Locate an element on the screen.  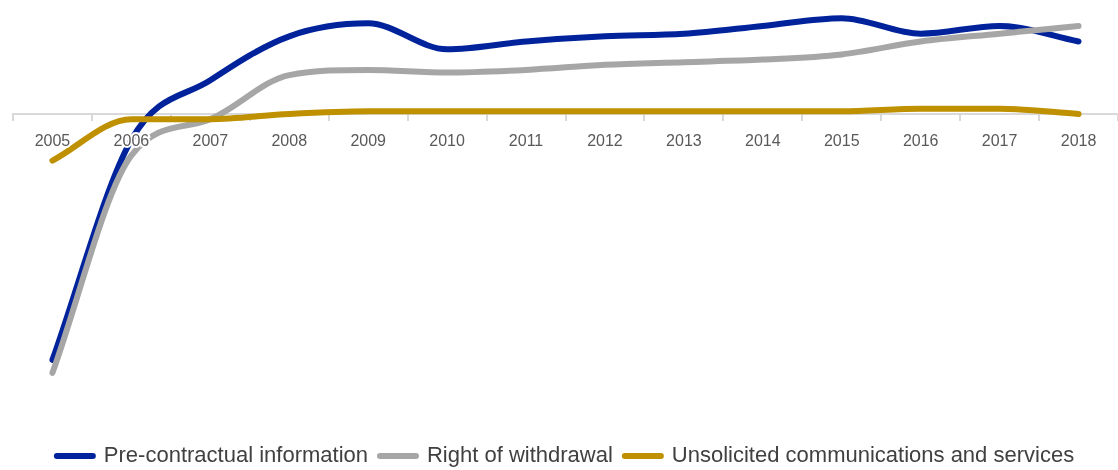
x-tick-label: 2015 is located at coordinates (841, 140).